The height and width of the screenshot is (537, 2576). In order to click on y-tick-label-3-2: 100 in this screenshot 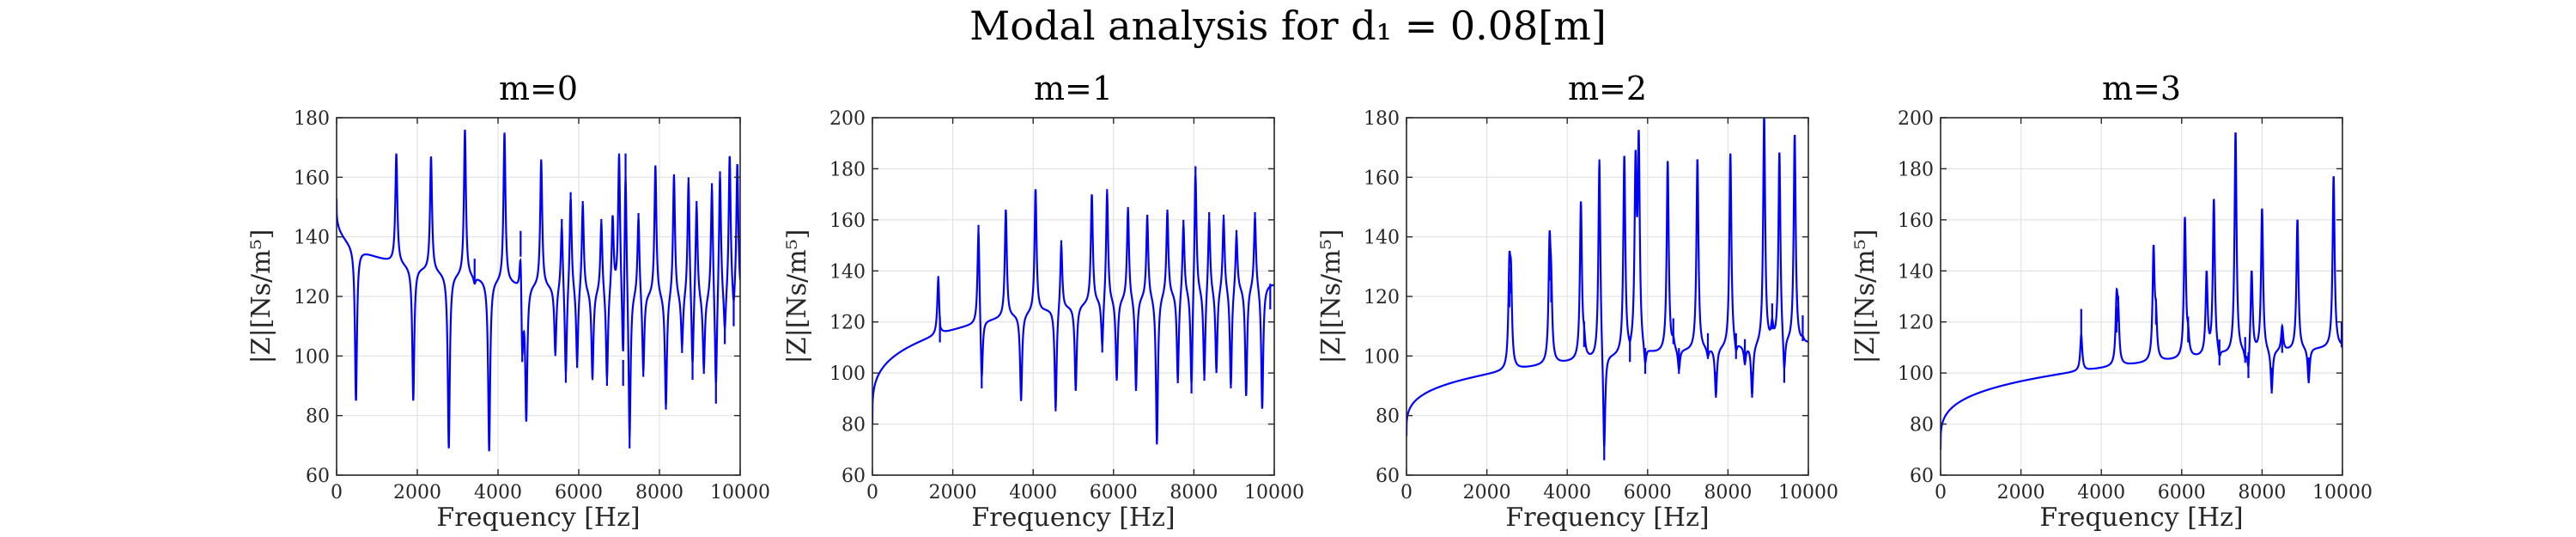, I will do `click(1916, 374)`.